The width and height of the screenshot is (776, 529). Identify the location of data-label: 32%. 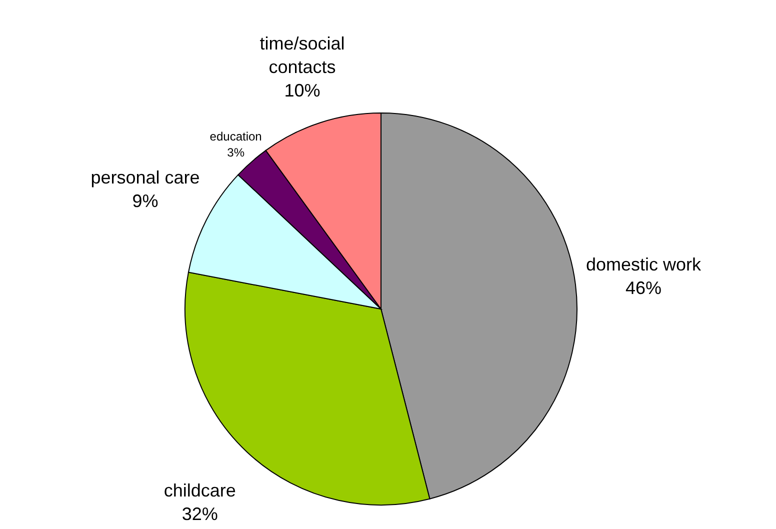
(200, 514).